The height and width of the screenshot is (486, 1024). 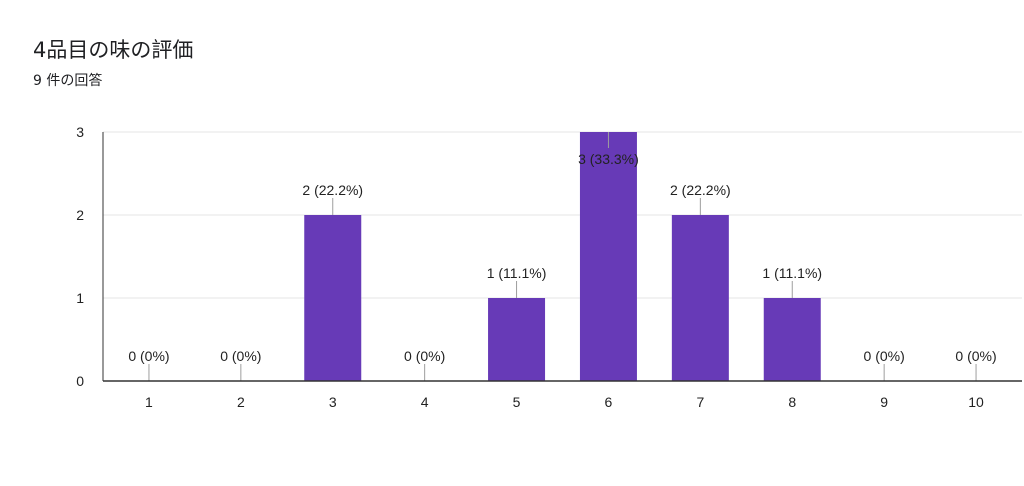 What do you see at coordinates (884, 402) in the screenshot?
I see `x-tick-label: 9` at bounding box center [884, 402].